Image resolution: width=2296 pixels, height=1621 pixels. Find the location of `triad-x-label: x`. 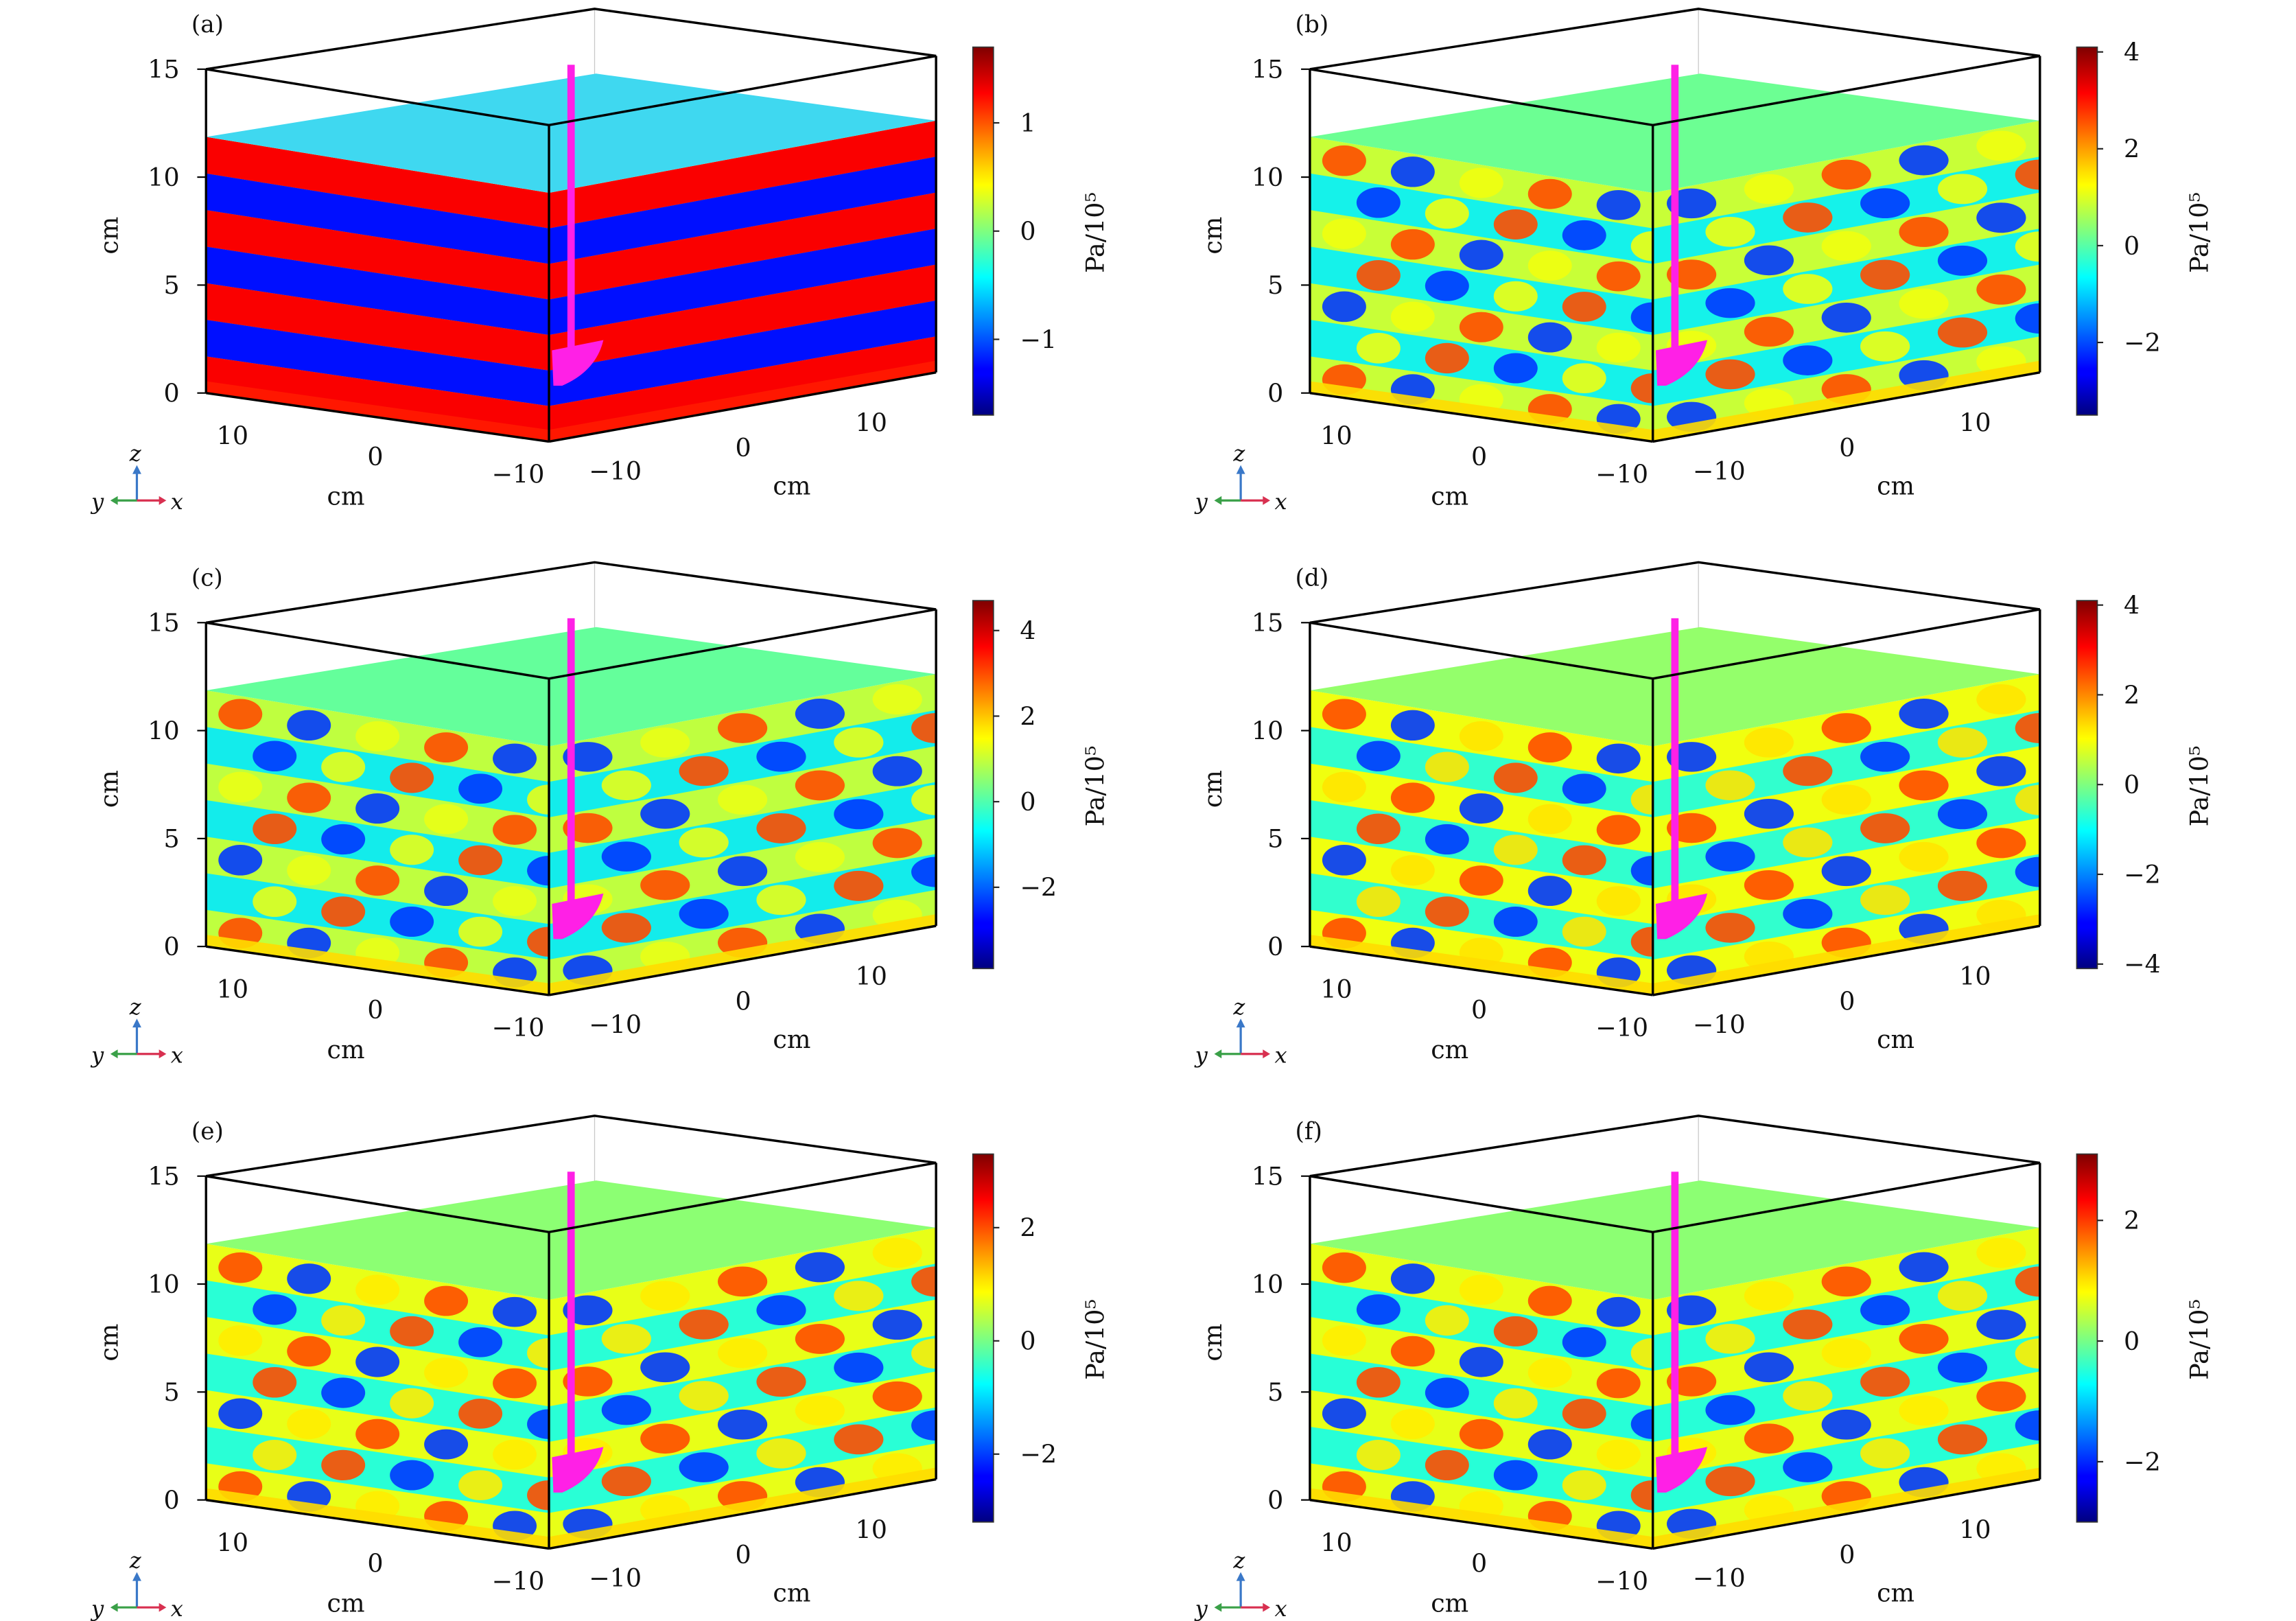

triad-x-label: x is located at coordinates (177, 502).